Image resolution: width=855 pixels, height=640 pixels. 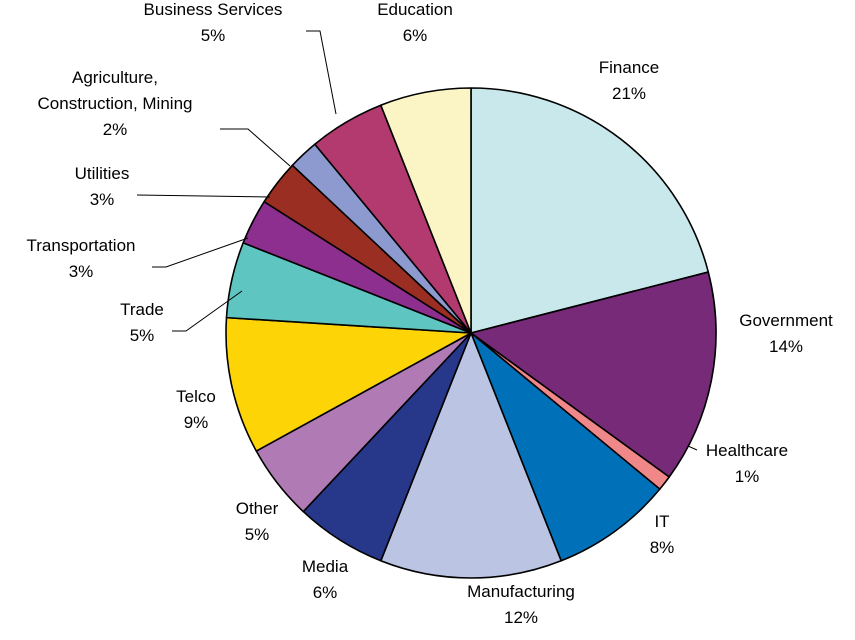 I want to click on slice-it, so click(x=565, y=447).